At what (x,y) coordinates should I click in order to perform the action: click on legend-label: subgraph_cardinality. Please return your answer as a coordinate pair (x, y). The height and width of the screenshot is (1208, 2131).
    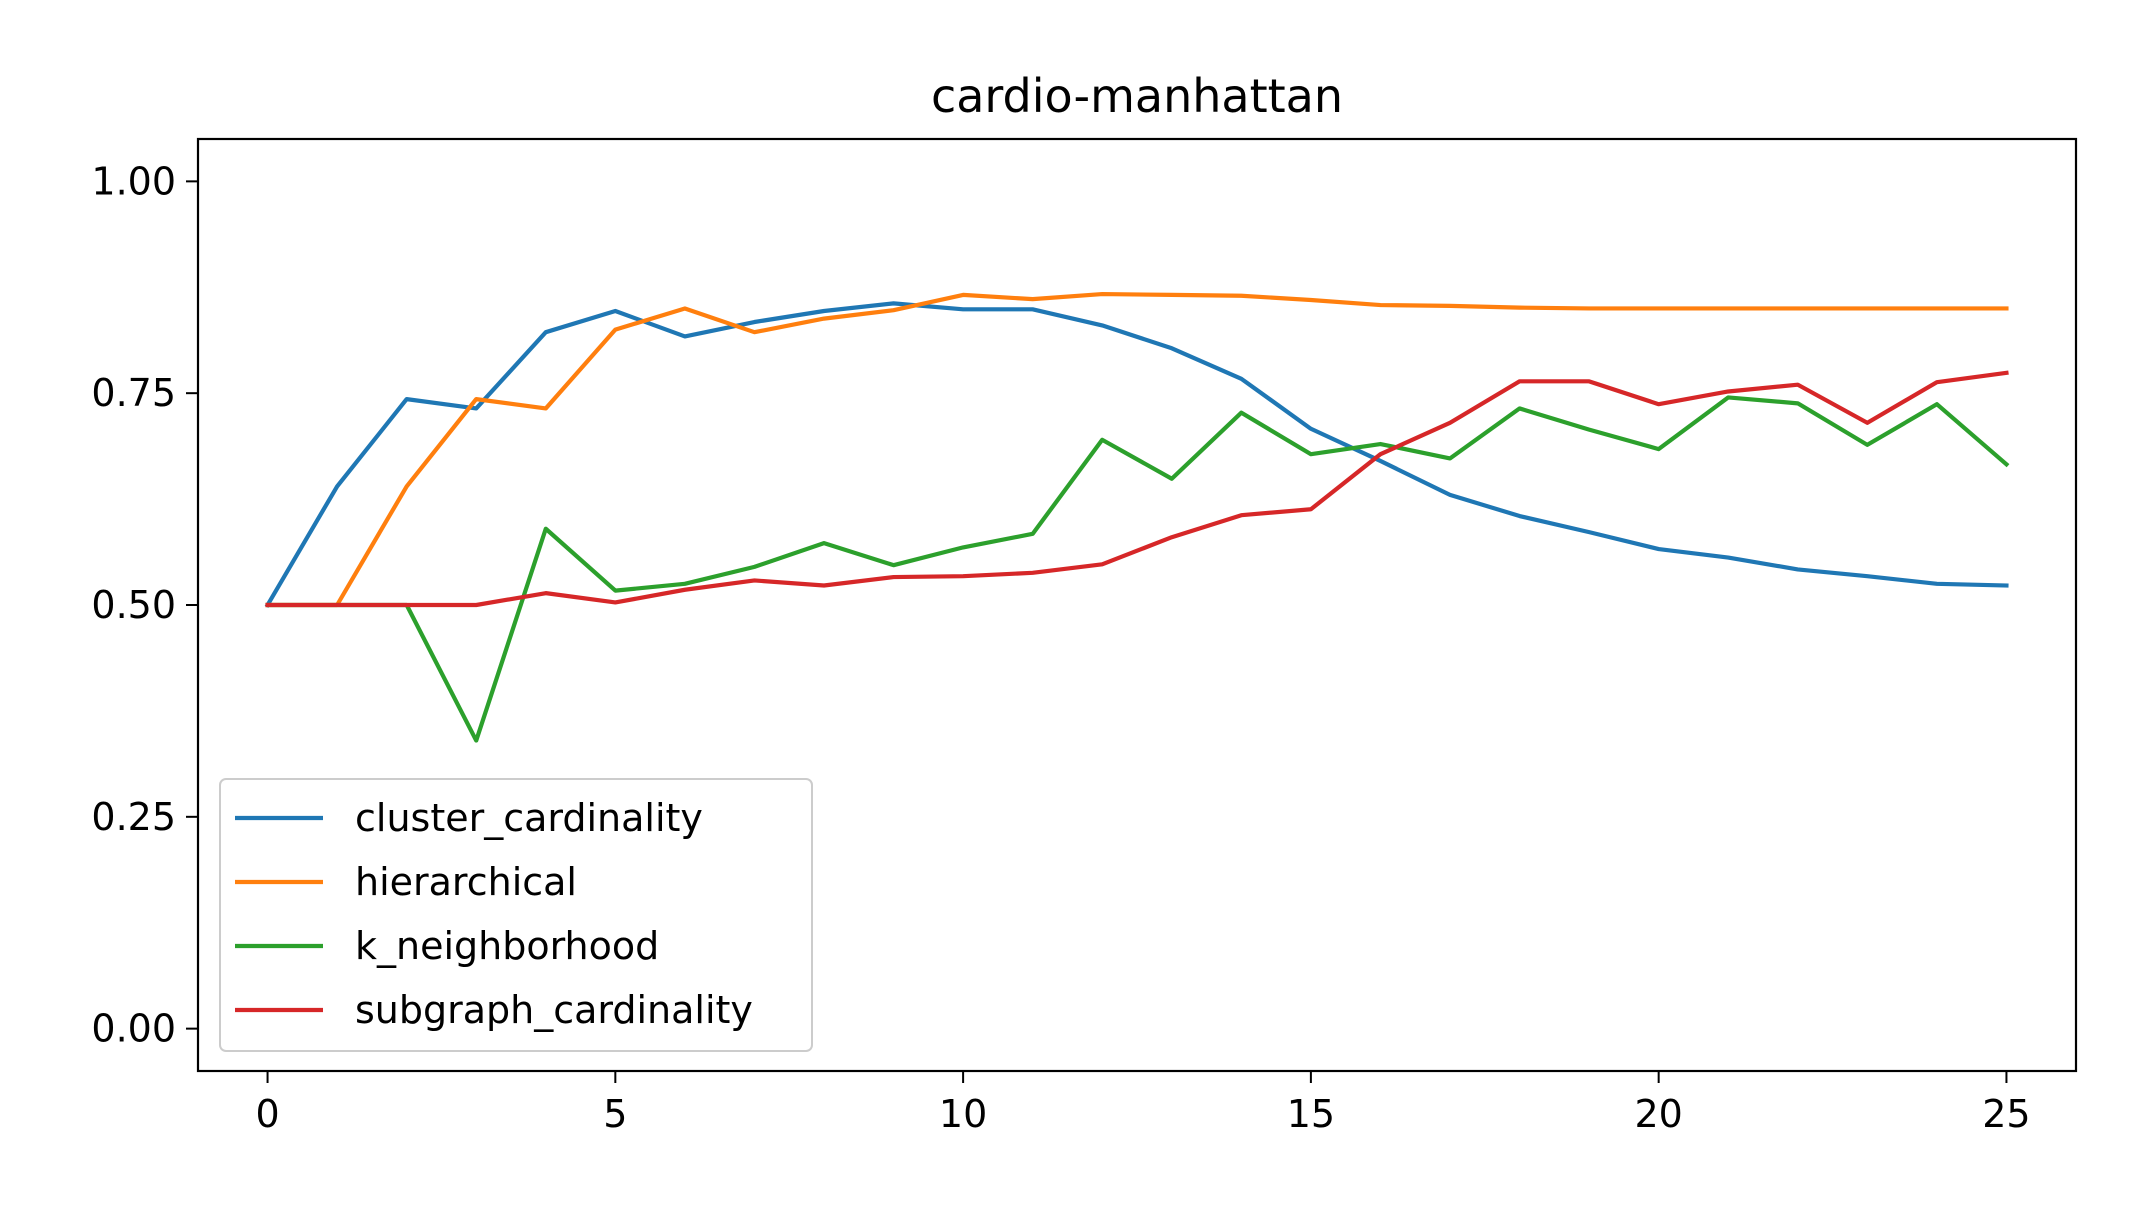
    Looking at the image, I should click on (554, 1010).